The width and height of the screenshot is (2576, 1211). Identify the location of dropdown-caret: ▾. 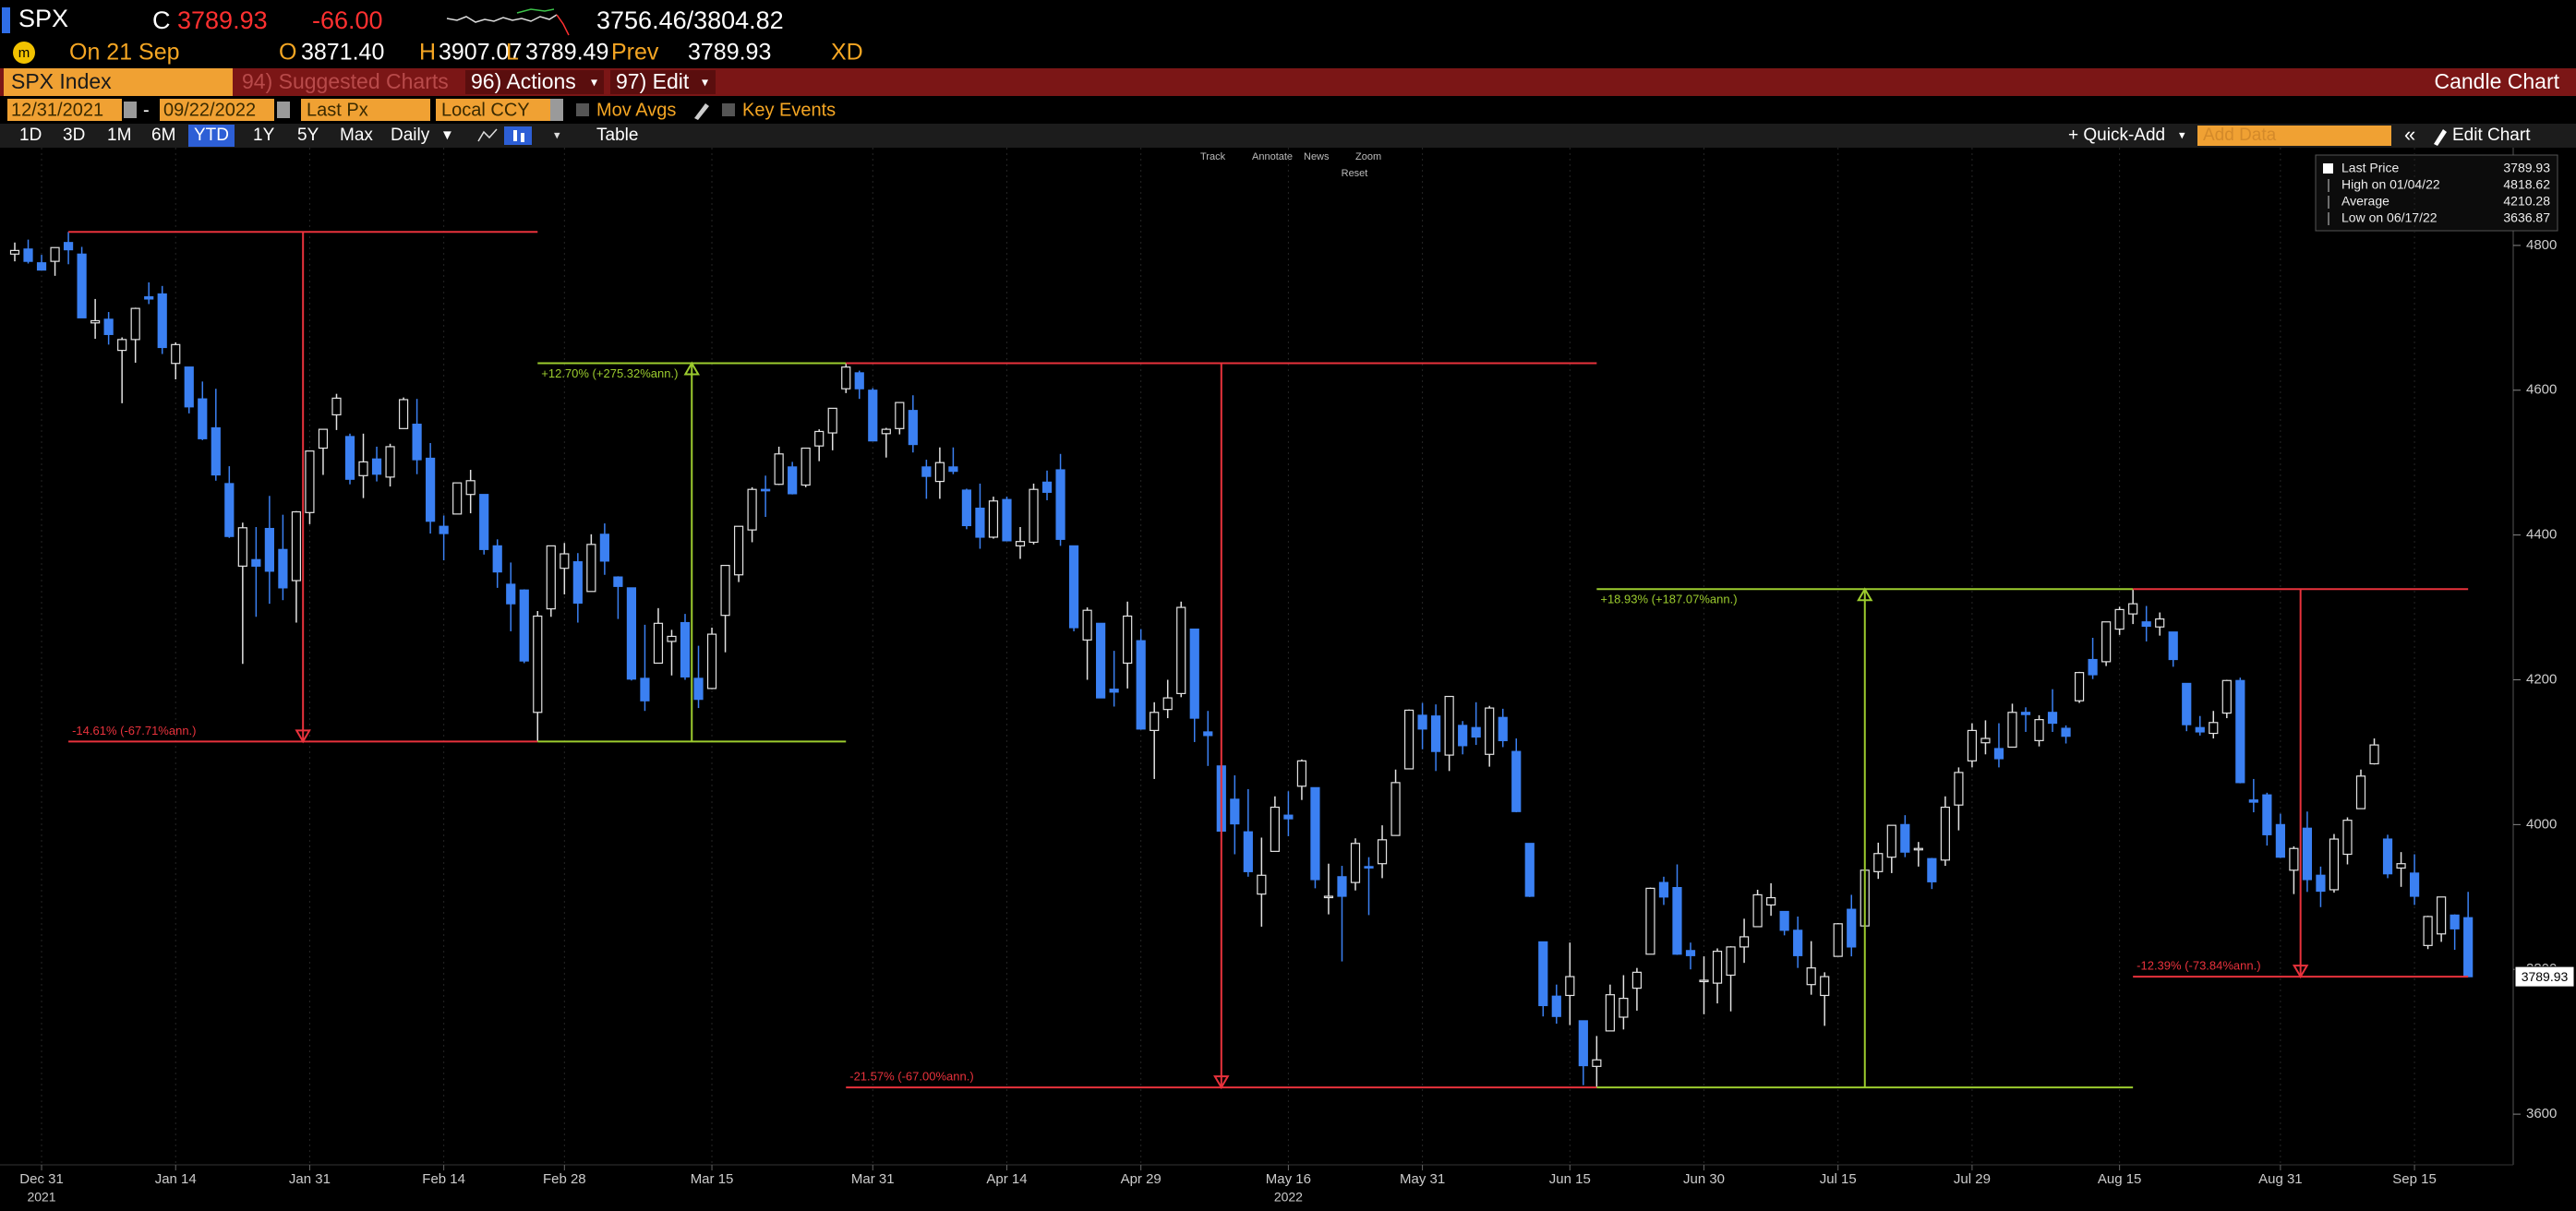
(705, 82).